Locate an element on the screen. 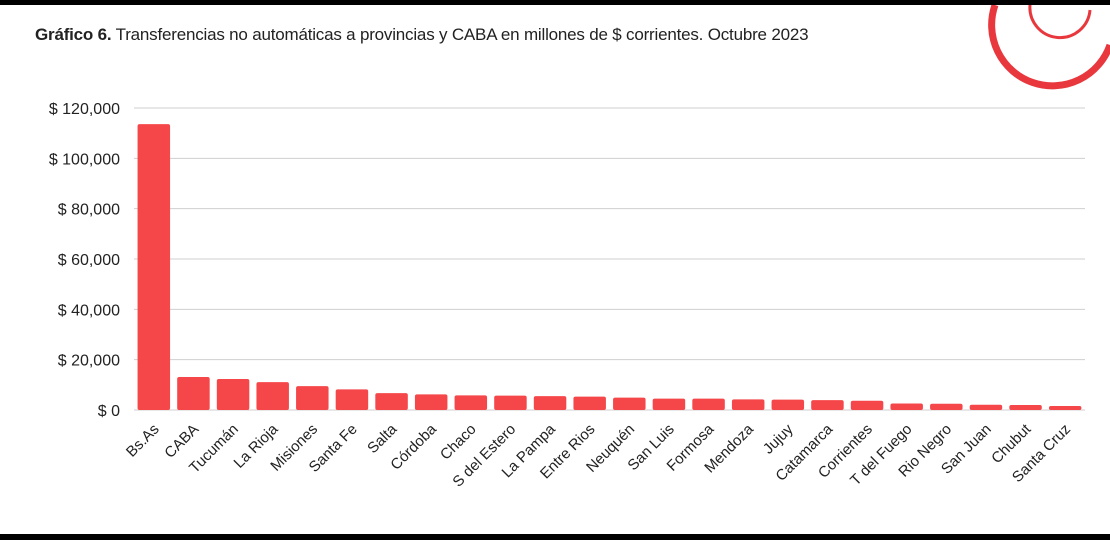 The width and height of the screenshot is (1110, 540). bar-santa-fe is located at coordinates (352, 399).